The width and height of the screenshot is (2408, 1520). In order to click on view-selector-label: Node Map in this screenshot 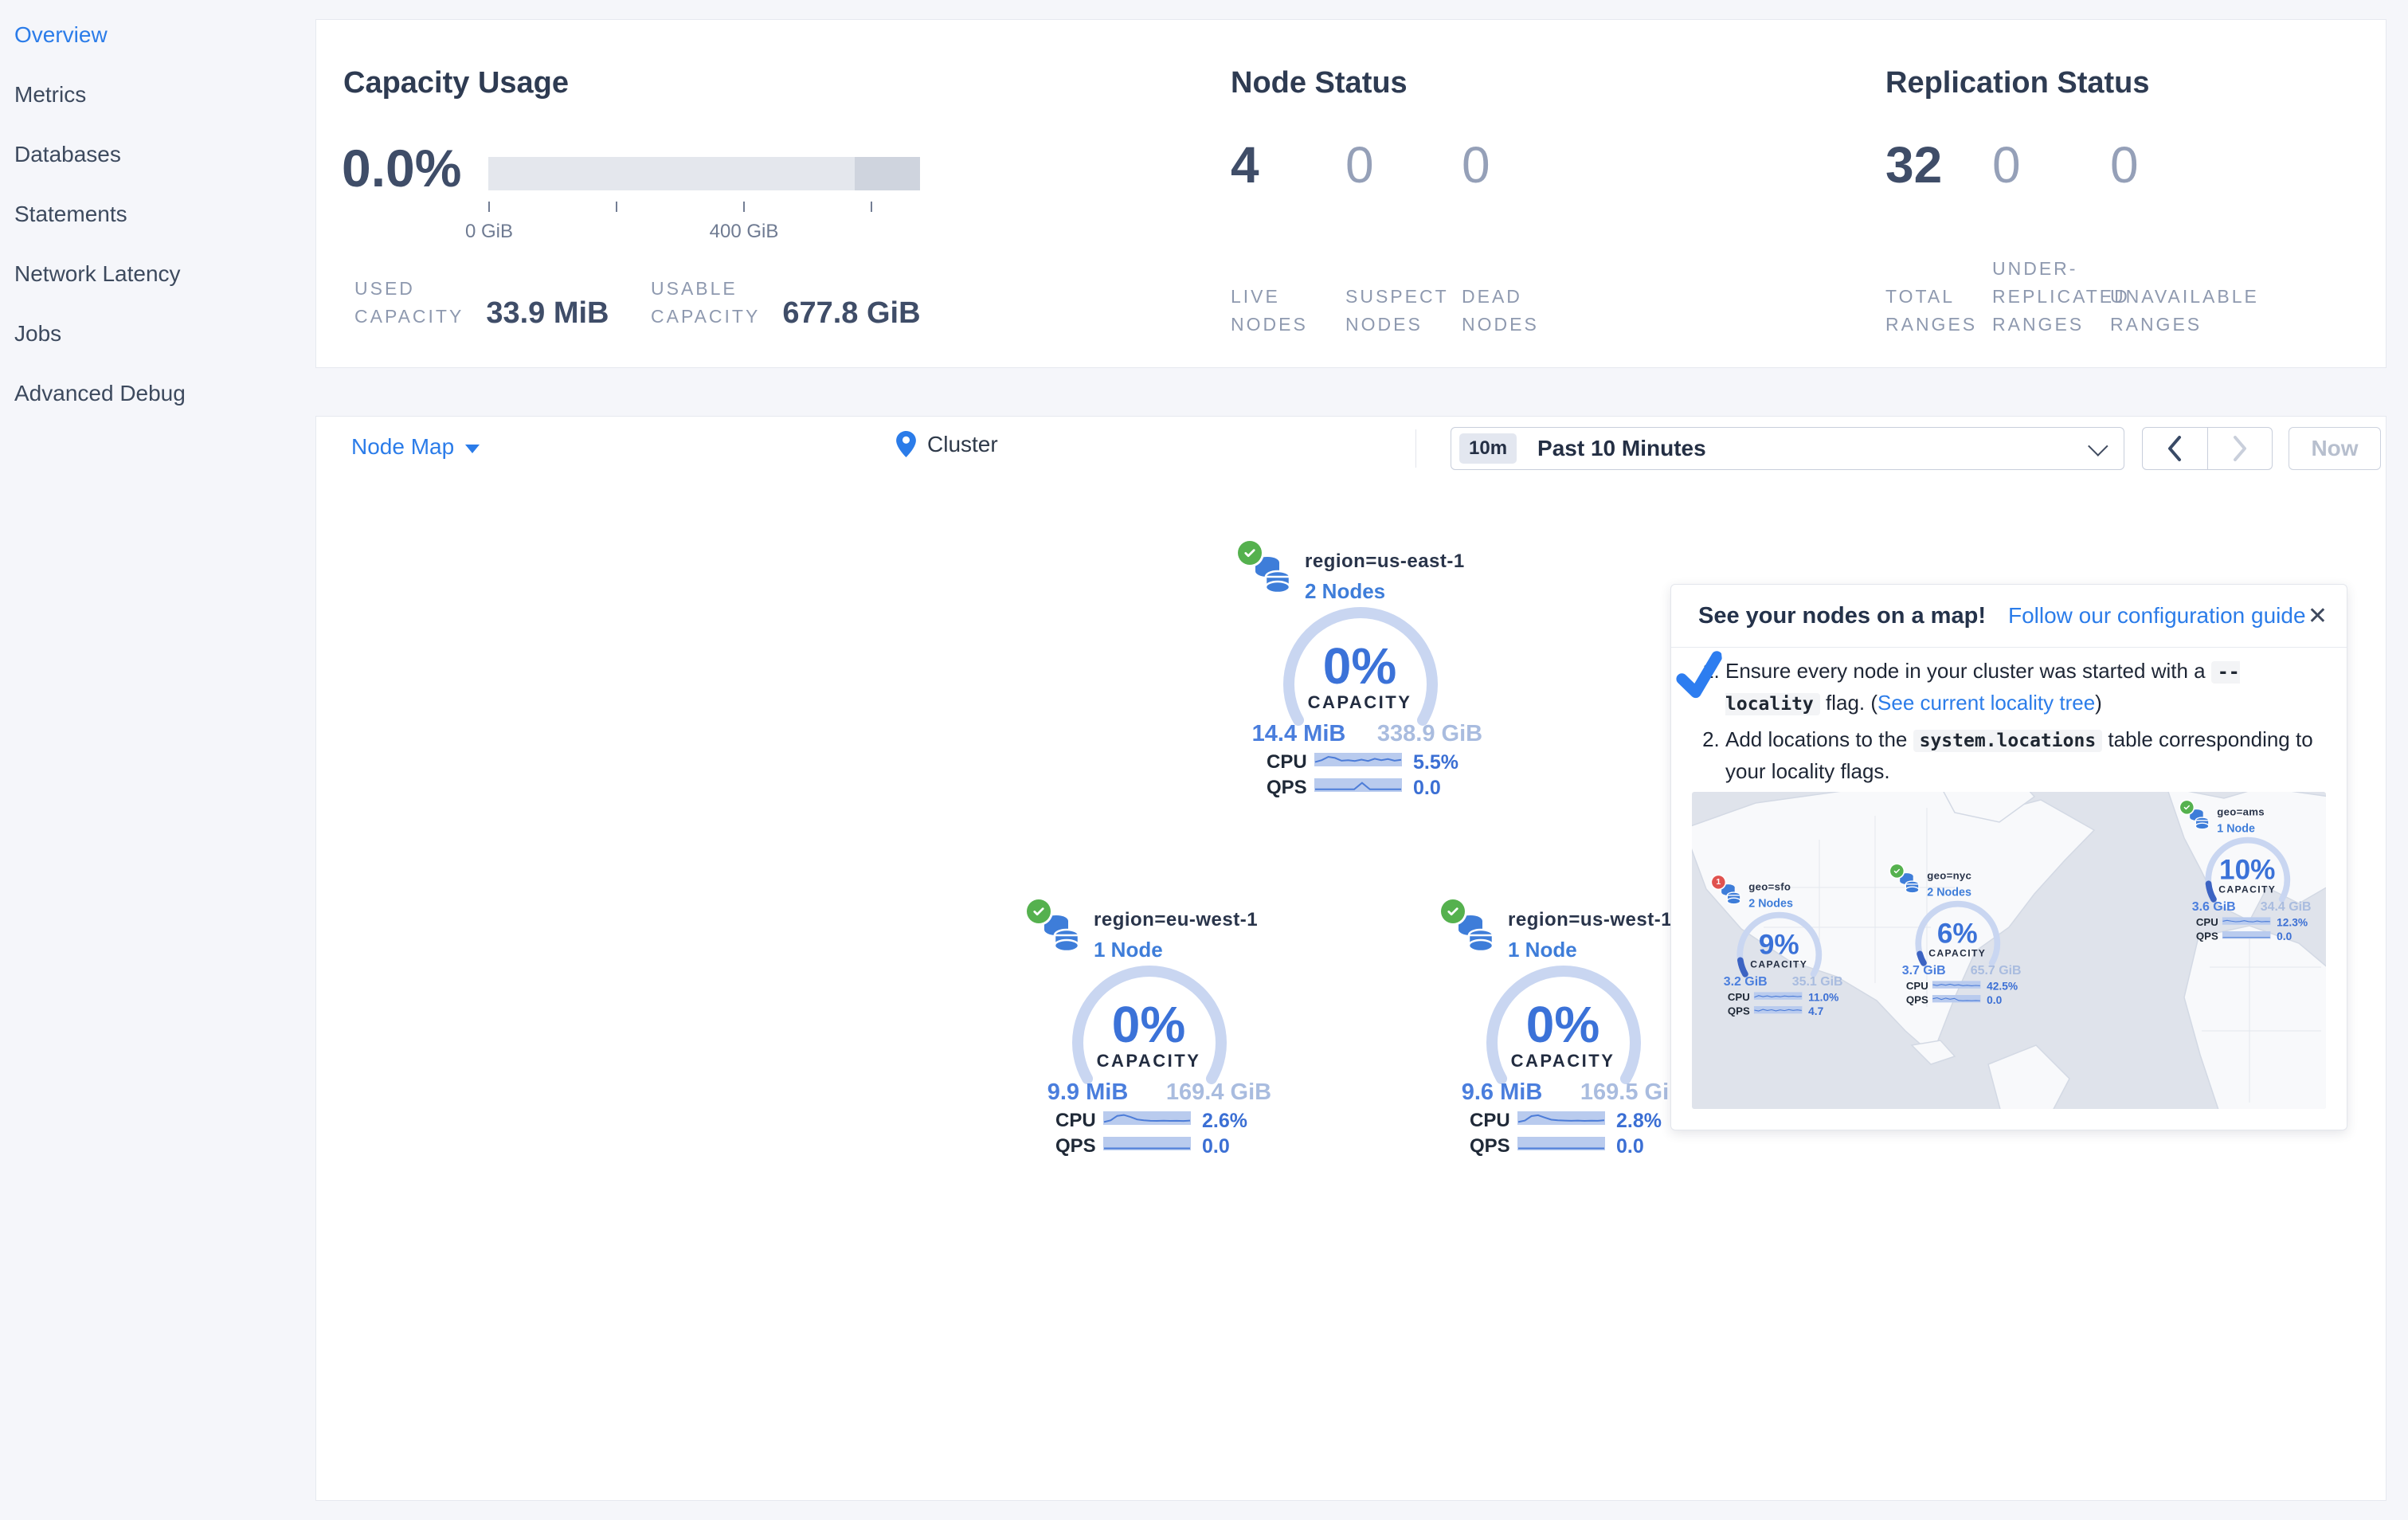, I will do `click(403, 446)`.